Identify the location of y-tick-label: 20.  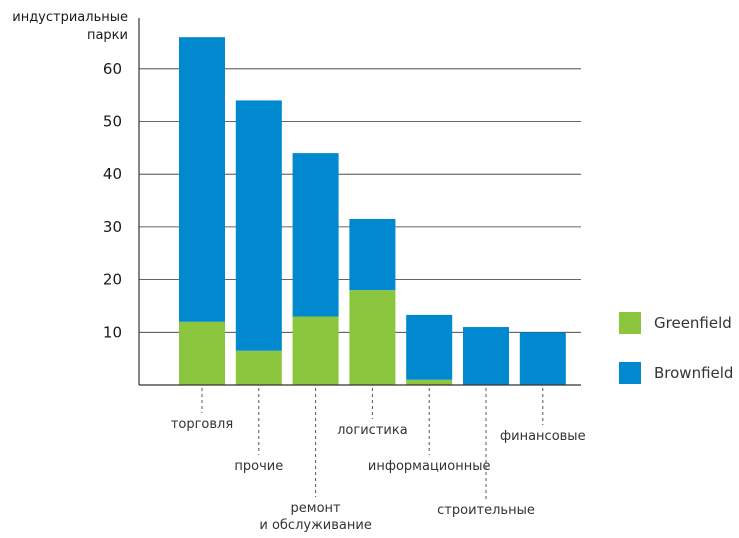
(112, 280).